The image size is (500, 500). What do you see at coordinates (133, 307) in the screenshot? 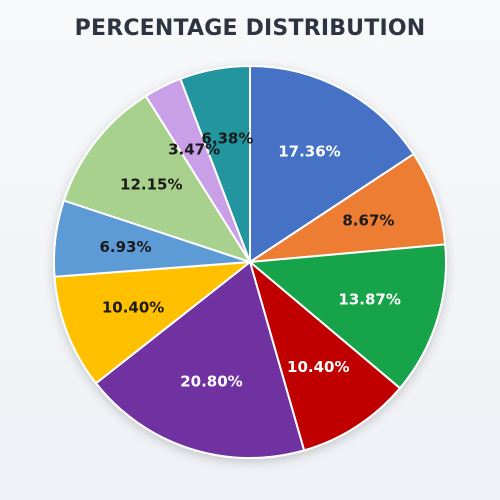
I see `pie-slice-label-6: 10.40%` at bounding box center [133, 307].